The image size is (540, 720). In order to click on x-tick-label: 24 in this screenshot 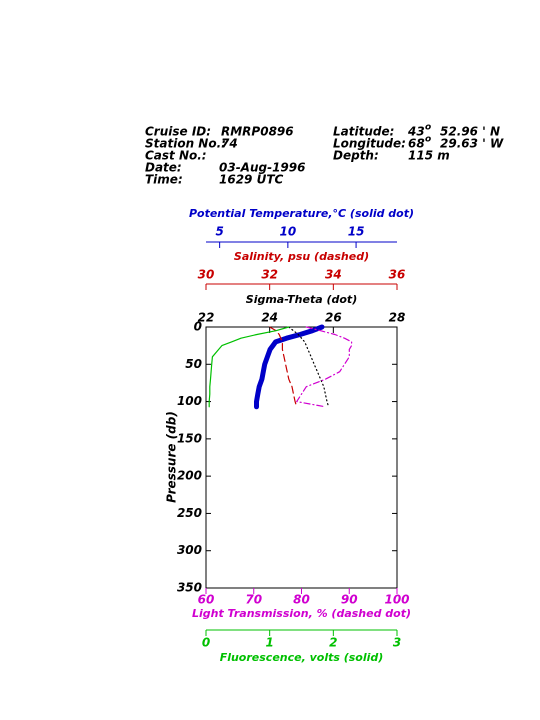, I will do `click(269, 318)`.